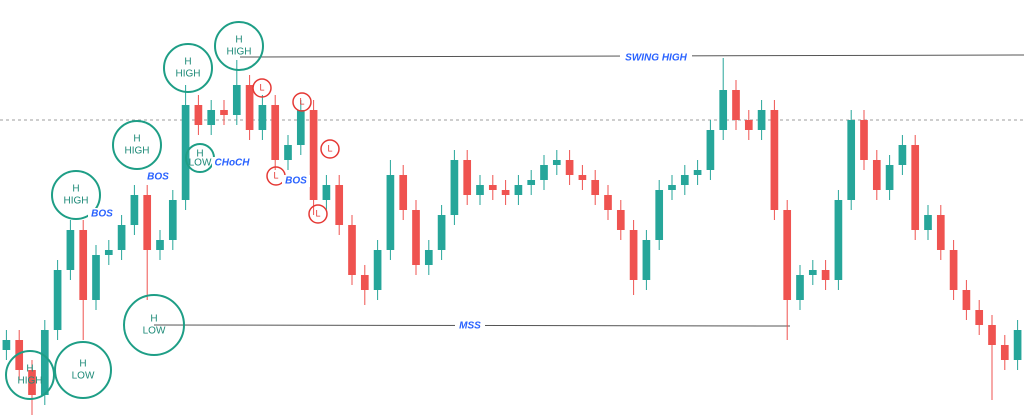  Describe the element at coordinates (470, 326) in the screenshot. I see `structure-label: MSS` at that location.